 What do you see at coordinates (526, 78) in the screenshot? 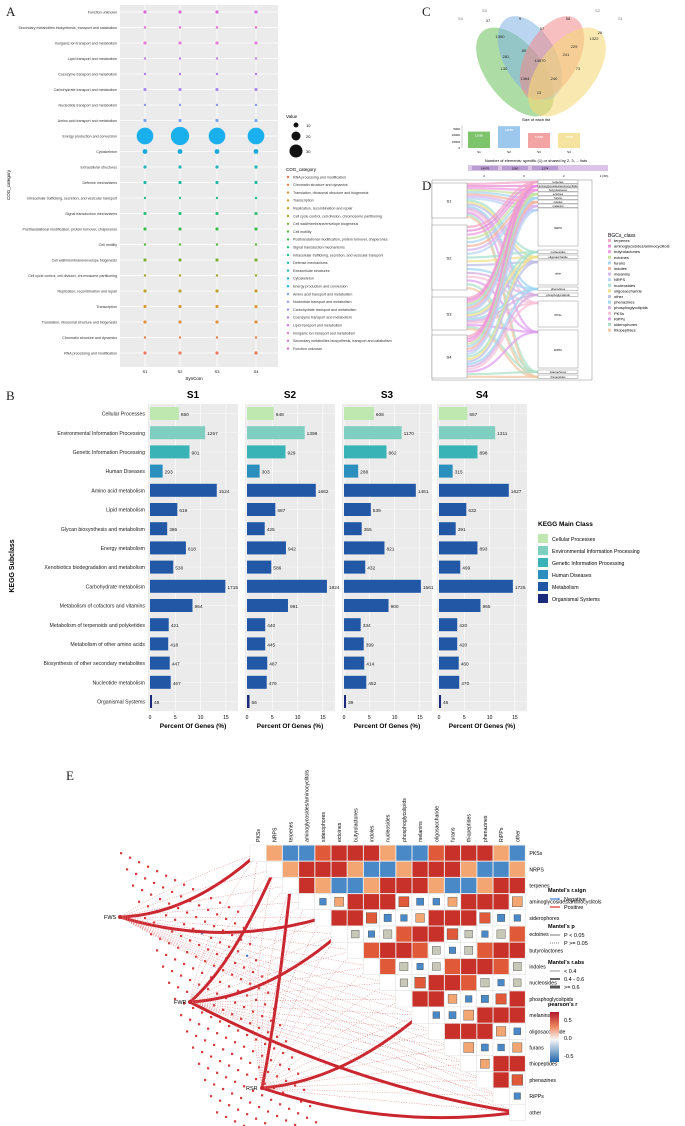
I see `venn-region-count: 1364` at bounding box center [526, 78].